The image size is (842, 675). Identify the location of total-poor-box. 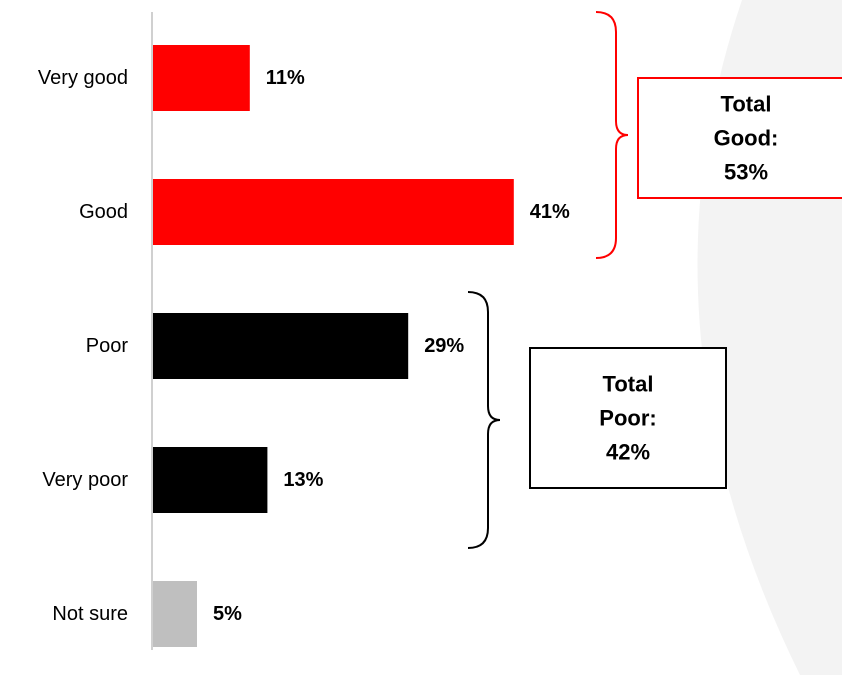
(628, 418).